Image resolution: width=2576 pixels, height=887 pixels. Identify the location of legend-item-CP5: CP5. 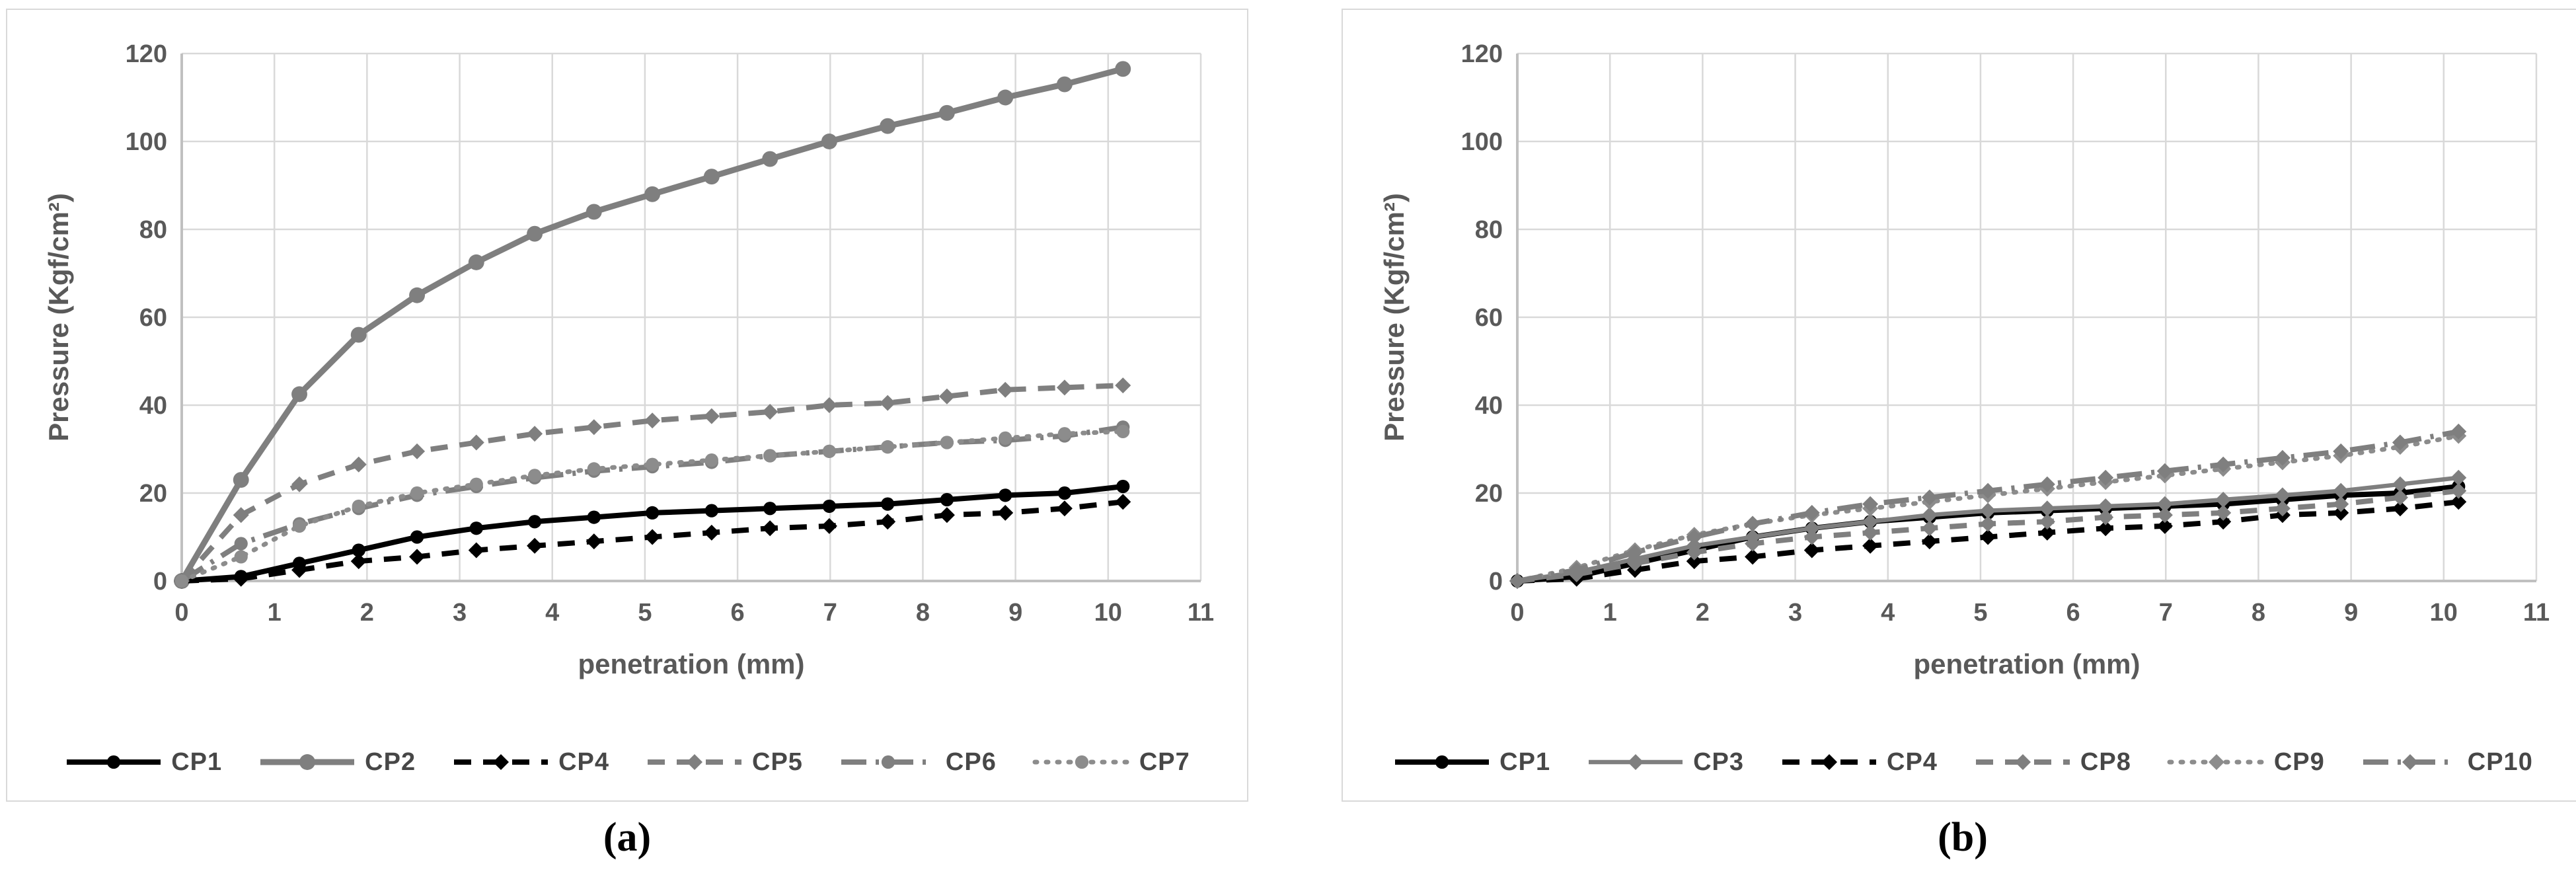
(724, 762).